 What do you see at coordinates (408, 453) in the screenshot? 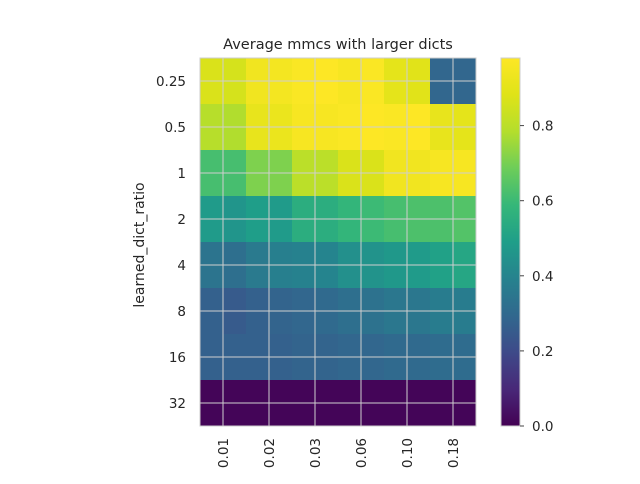
I see `x-tick-label: 0.10` at bounding box center [408, 453].